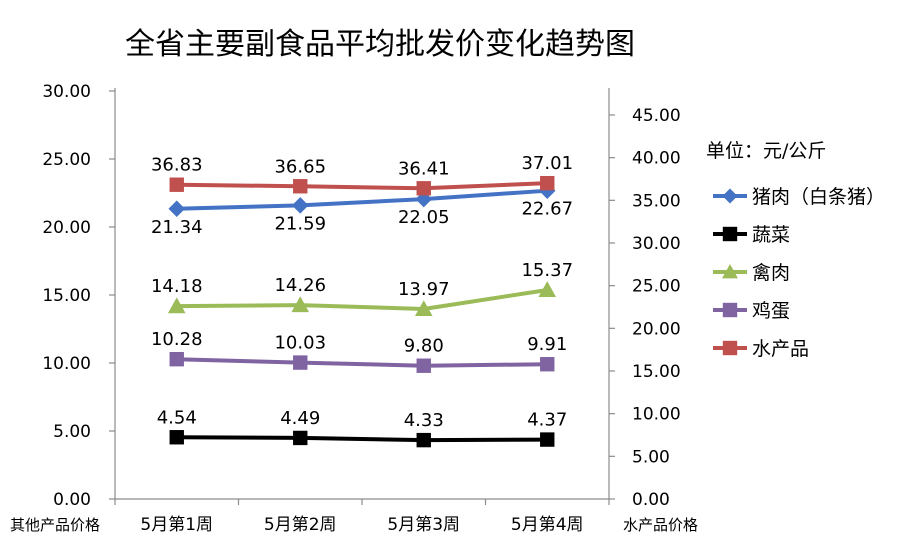  What do you see at coordinates (177, 417) in the screenshot?
I see `data-label: 4.54` at bounding box center [177, 417].